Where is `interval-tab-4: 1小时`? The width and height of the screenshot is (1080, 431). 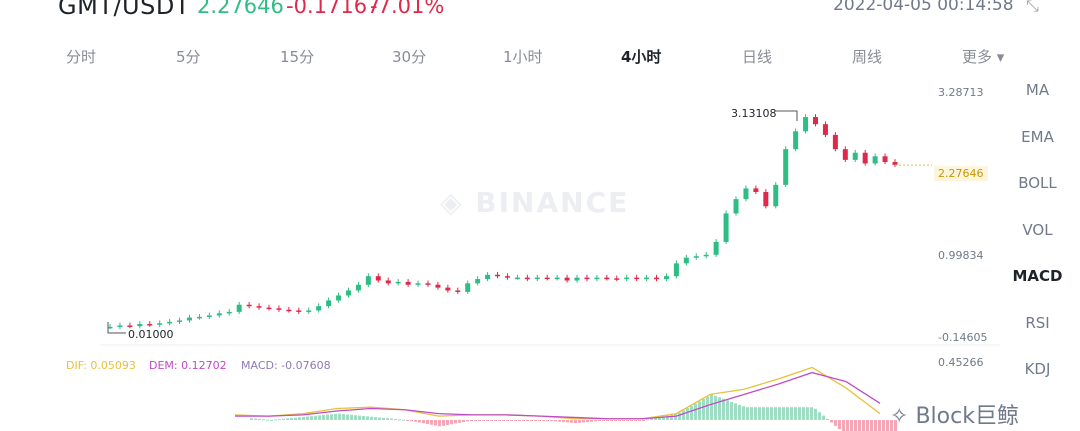
interval-tab-4: 1小时 is located at coordinates (523, 57).